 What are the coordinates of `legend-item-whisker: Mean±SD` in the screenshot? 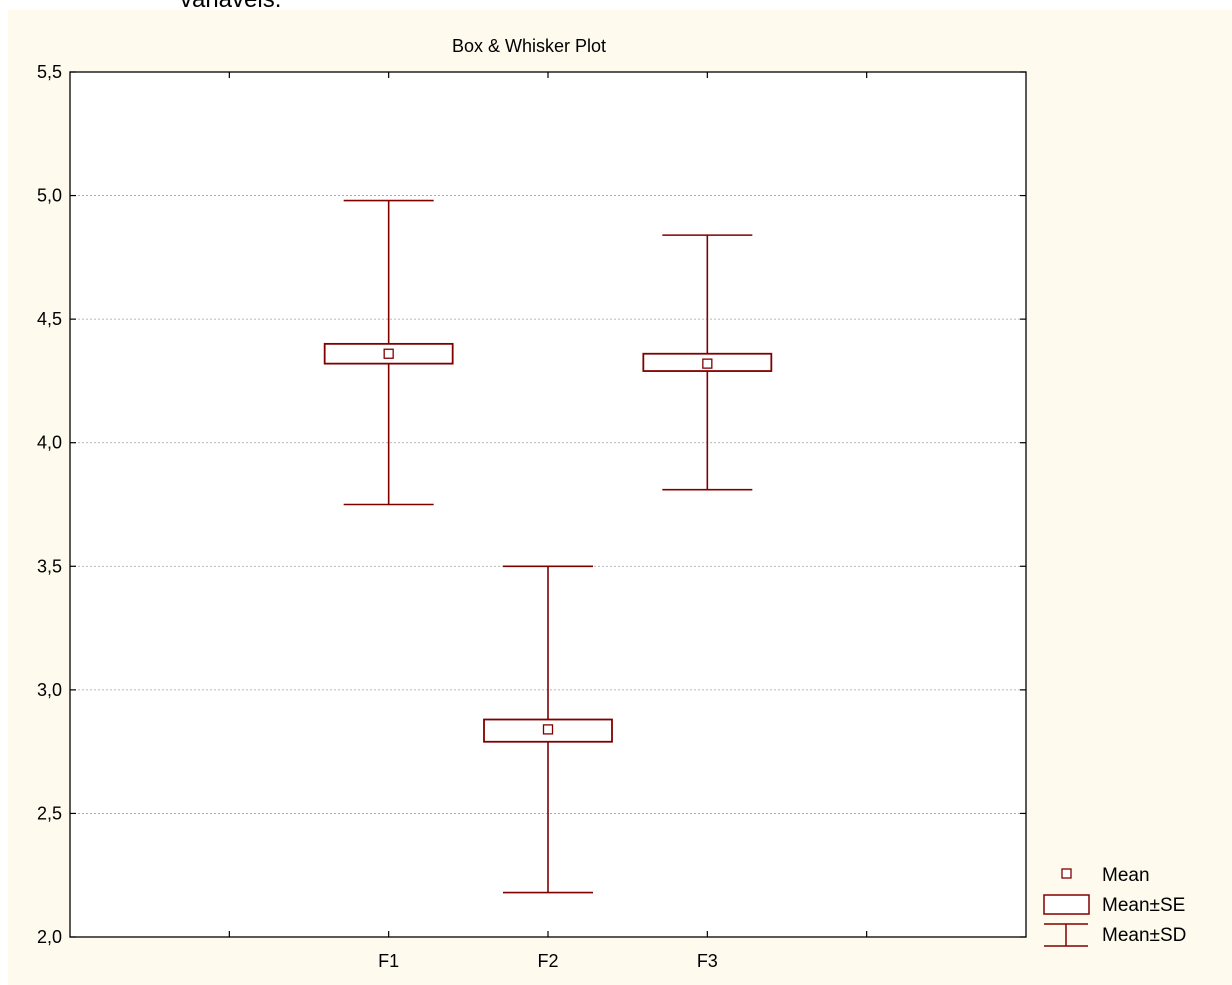 It's located at (1115, 935).